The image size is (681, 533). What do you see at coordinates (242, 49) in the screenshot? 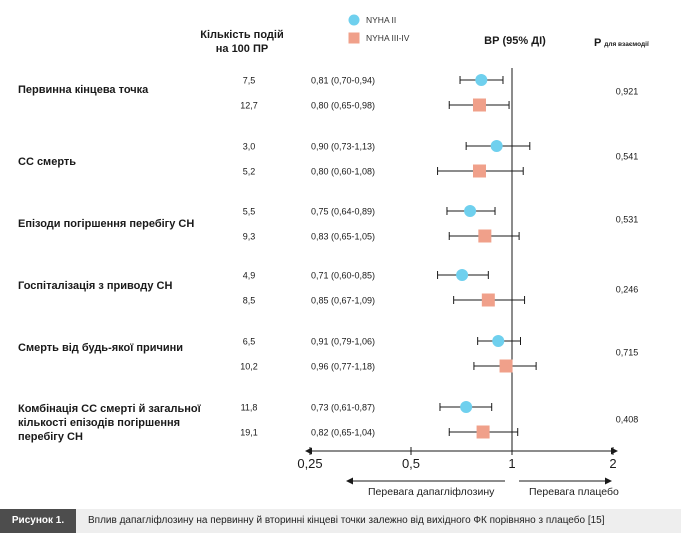
I see `events-header-line2: на 100 ПР` at bounding box center [242, 49].